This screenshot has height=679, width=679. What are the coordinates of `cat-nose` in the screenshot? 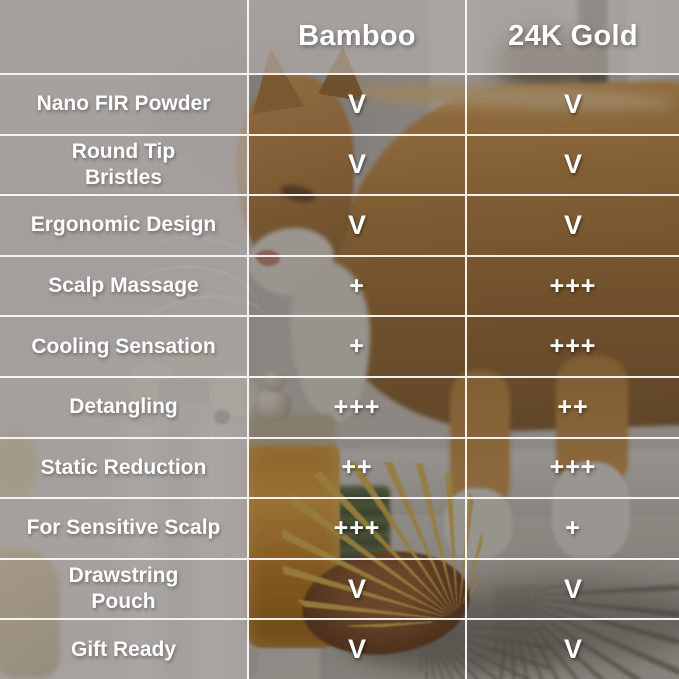 It's located at (268, 258).